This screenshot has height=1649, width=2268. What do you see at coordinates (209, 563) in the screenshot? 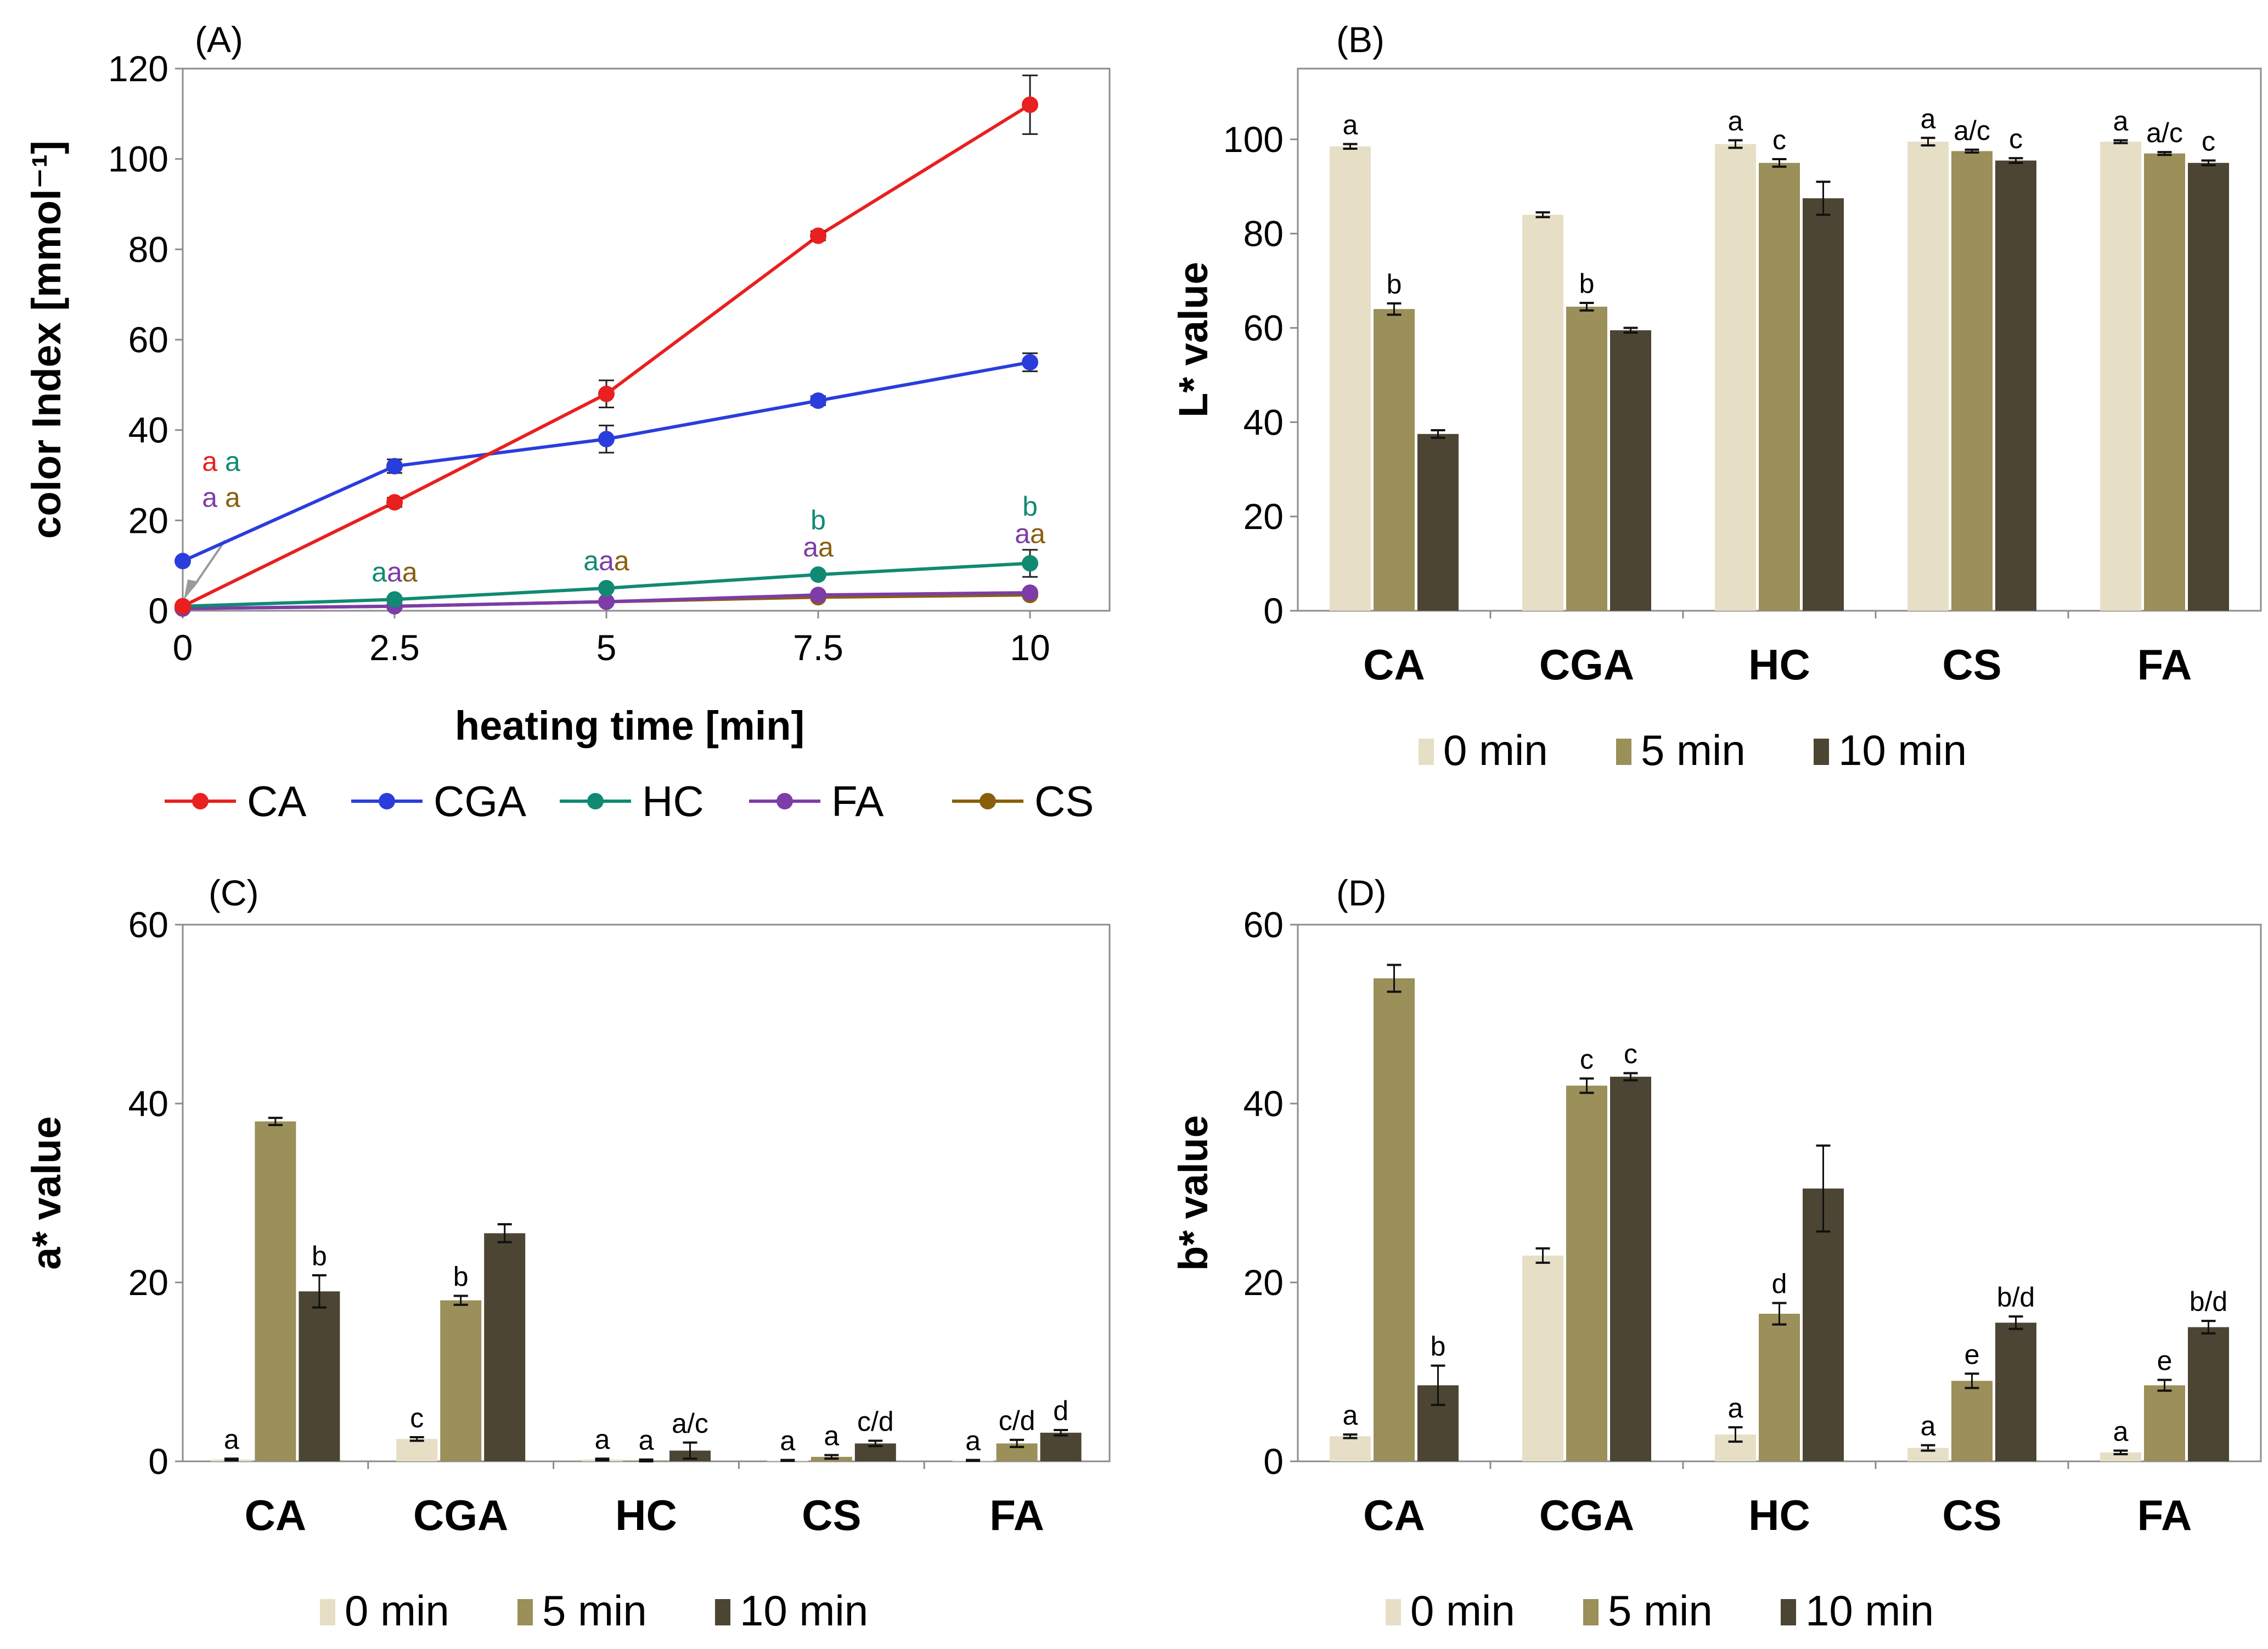
I see `annotation-arrow` at bounding box center [209, 563].